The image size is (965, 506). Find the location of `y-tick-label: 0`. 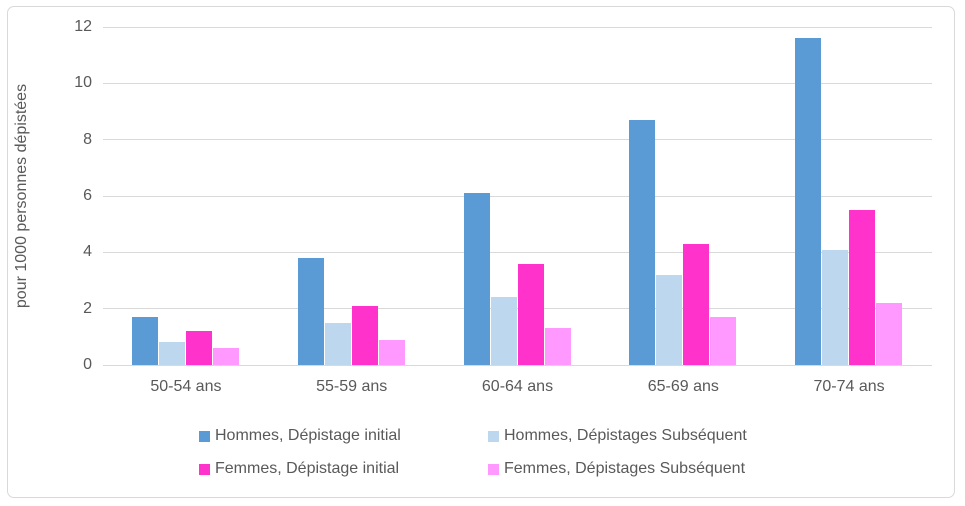

y-tick-label: 0 is located at coordinates (87, 364).